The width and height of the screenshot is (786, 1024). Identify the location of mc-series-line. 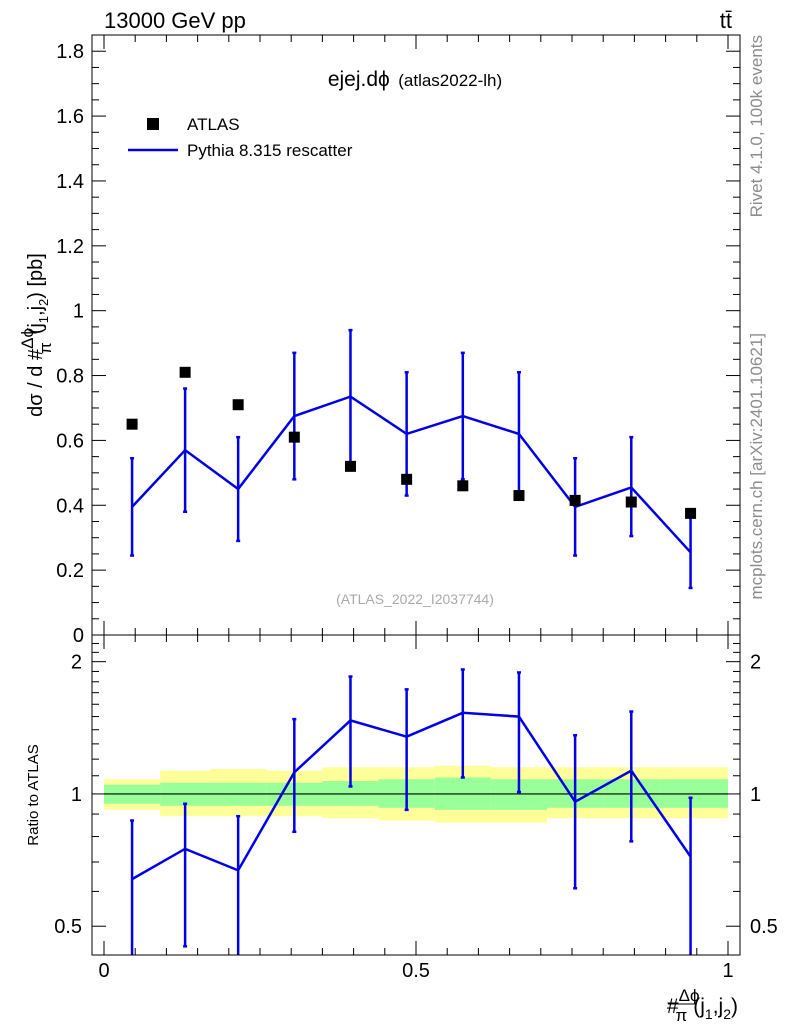
(411, 474).